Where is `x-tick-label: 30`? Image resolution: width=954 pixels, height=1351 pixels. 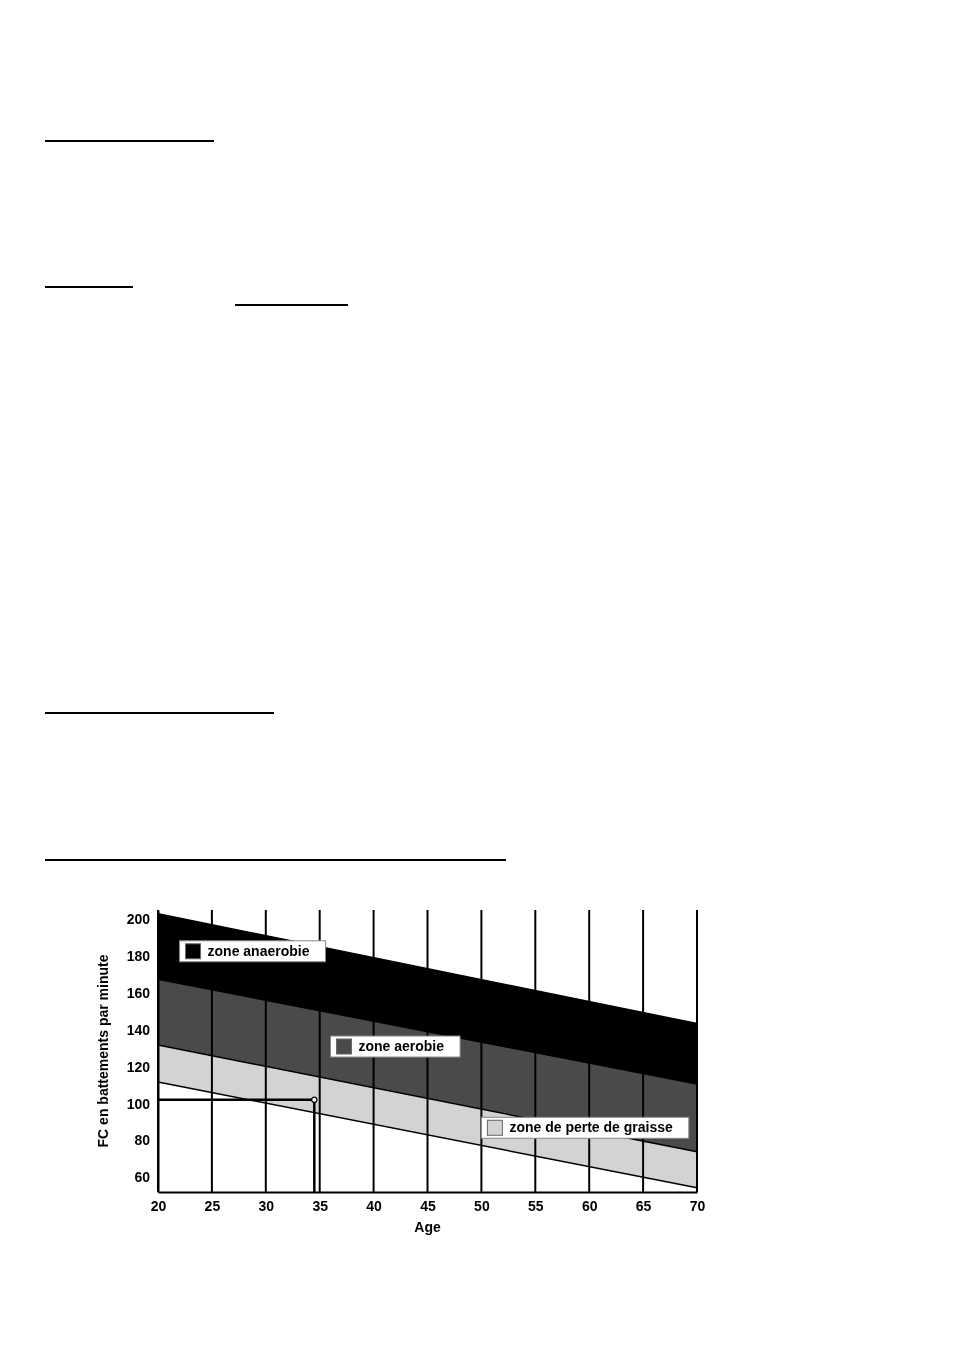 x-tick-label: 30 is located at coordinates (266, 1205).